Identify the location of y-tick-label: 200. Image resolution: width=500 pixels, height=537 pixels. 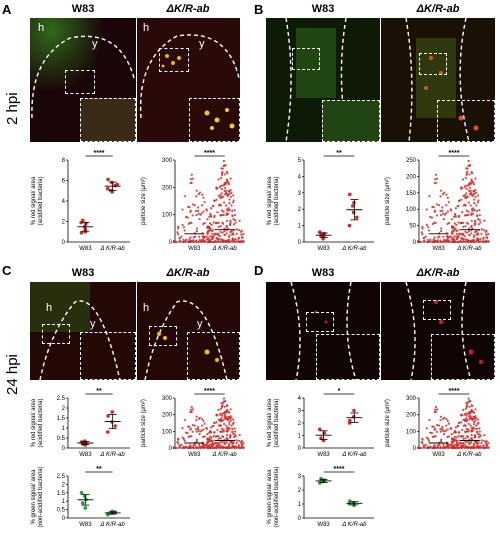
(411, 177).